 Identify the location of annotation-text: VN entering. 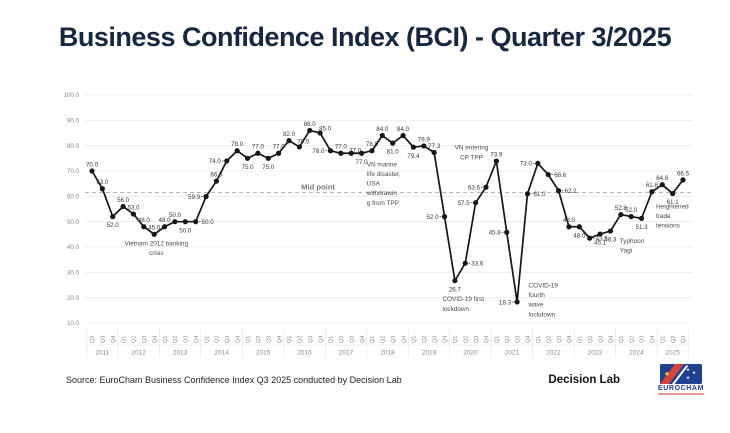
(472, 148).